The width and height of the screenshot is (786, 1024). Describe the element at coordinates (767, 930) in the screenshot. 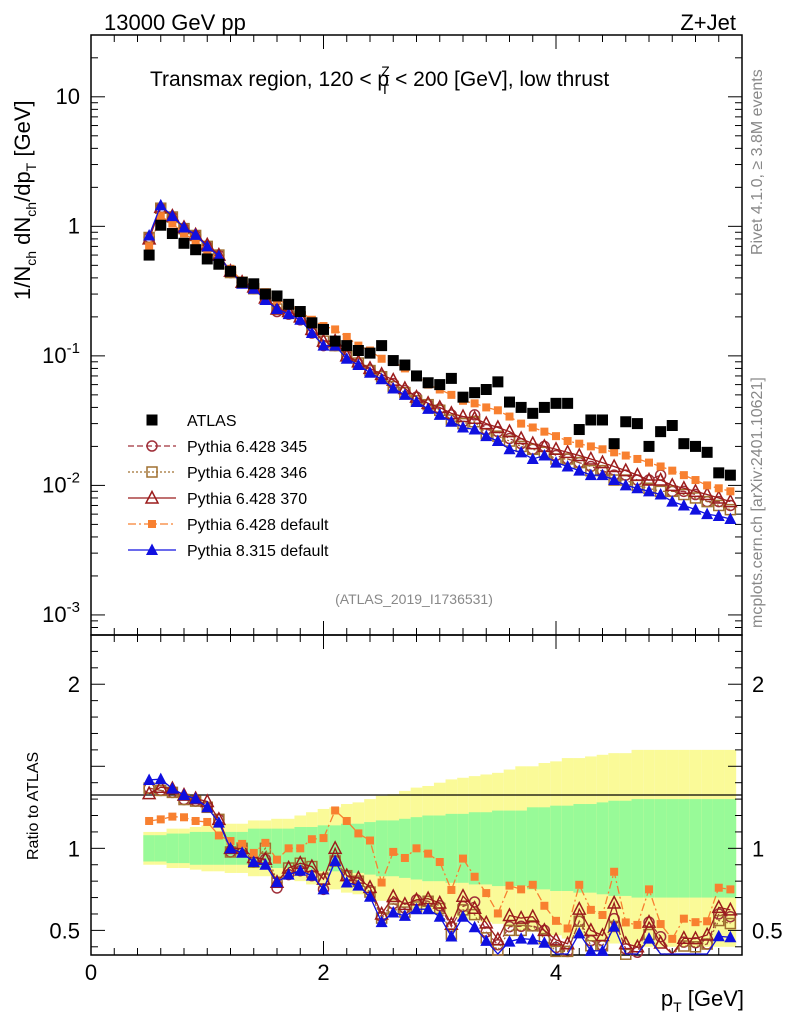

I see `ratio-y-tick-label-right: 0.5` at that location.